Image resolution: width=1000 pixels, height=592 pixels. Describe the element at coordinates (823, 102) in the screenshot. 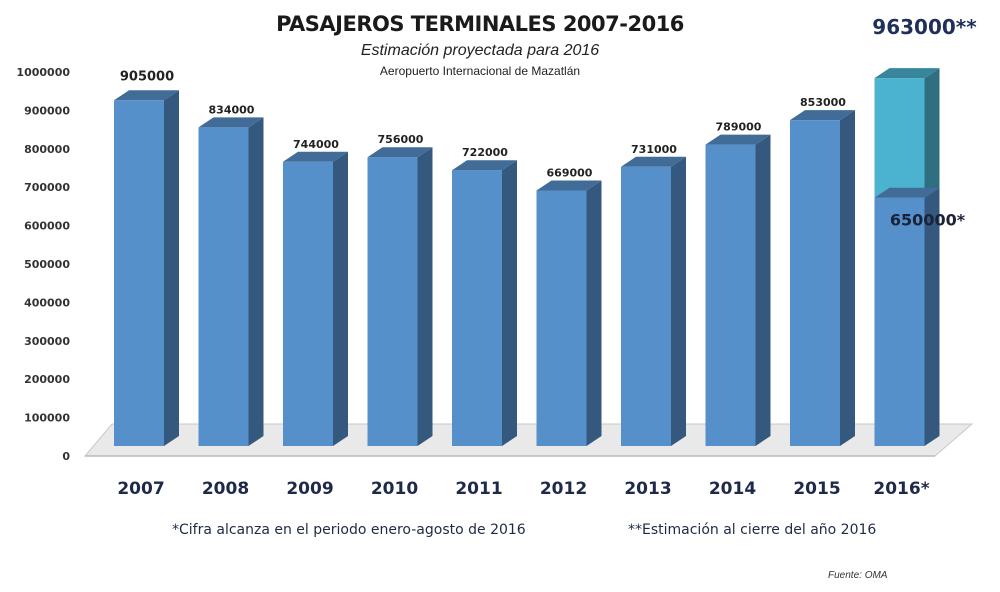

I see `data-label: 853000` at that location.